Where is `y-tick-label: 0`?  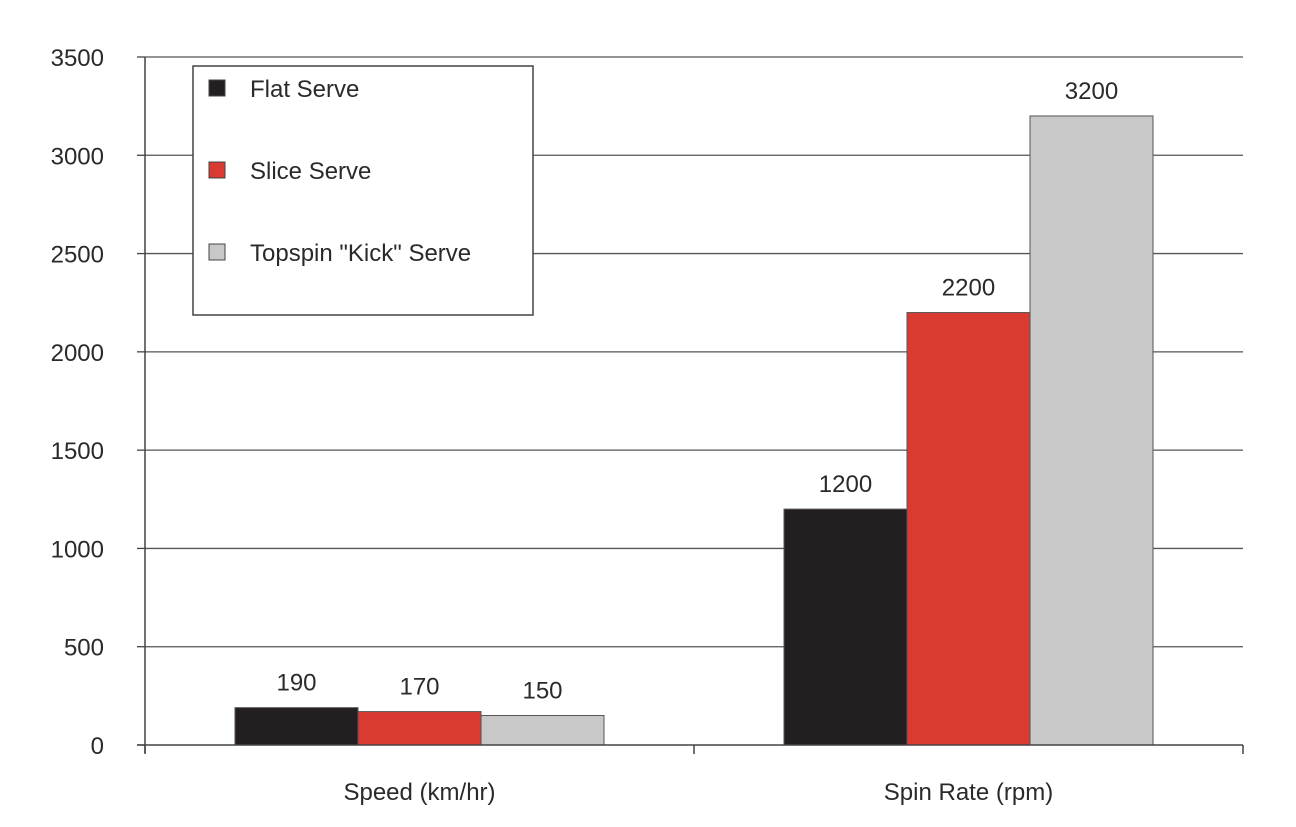 y-tick-label: 0 is located at coordinates (97, 746).